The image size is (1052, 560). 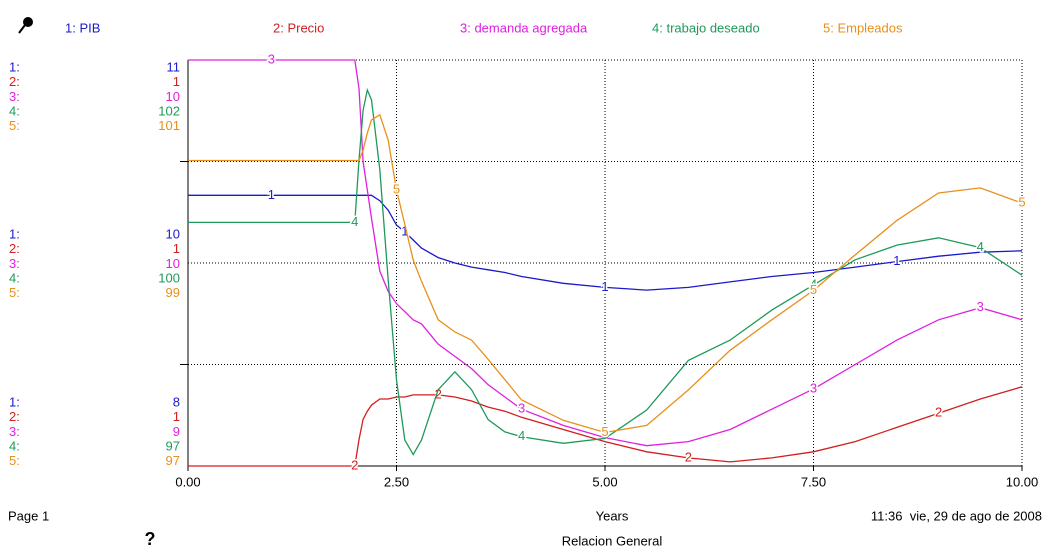 I want to click on timestamp: 11:36 vie, 29 de ago de 2008, so click(x=956, y=515).